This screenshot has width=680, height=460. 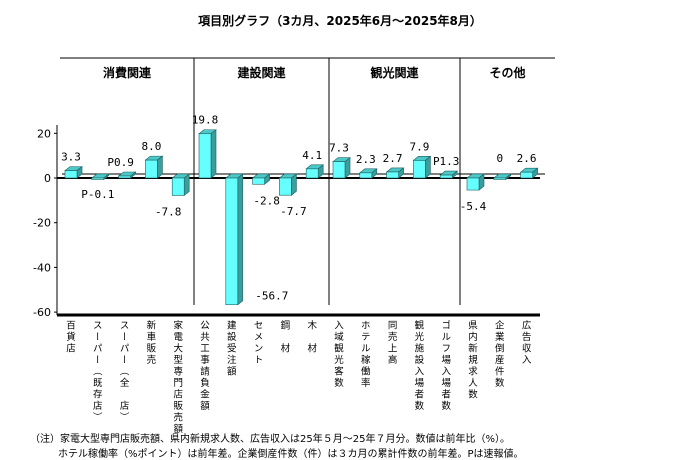 I want to click on group-label-tourism: 観光関連, so click(x=394, y=73).